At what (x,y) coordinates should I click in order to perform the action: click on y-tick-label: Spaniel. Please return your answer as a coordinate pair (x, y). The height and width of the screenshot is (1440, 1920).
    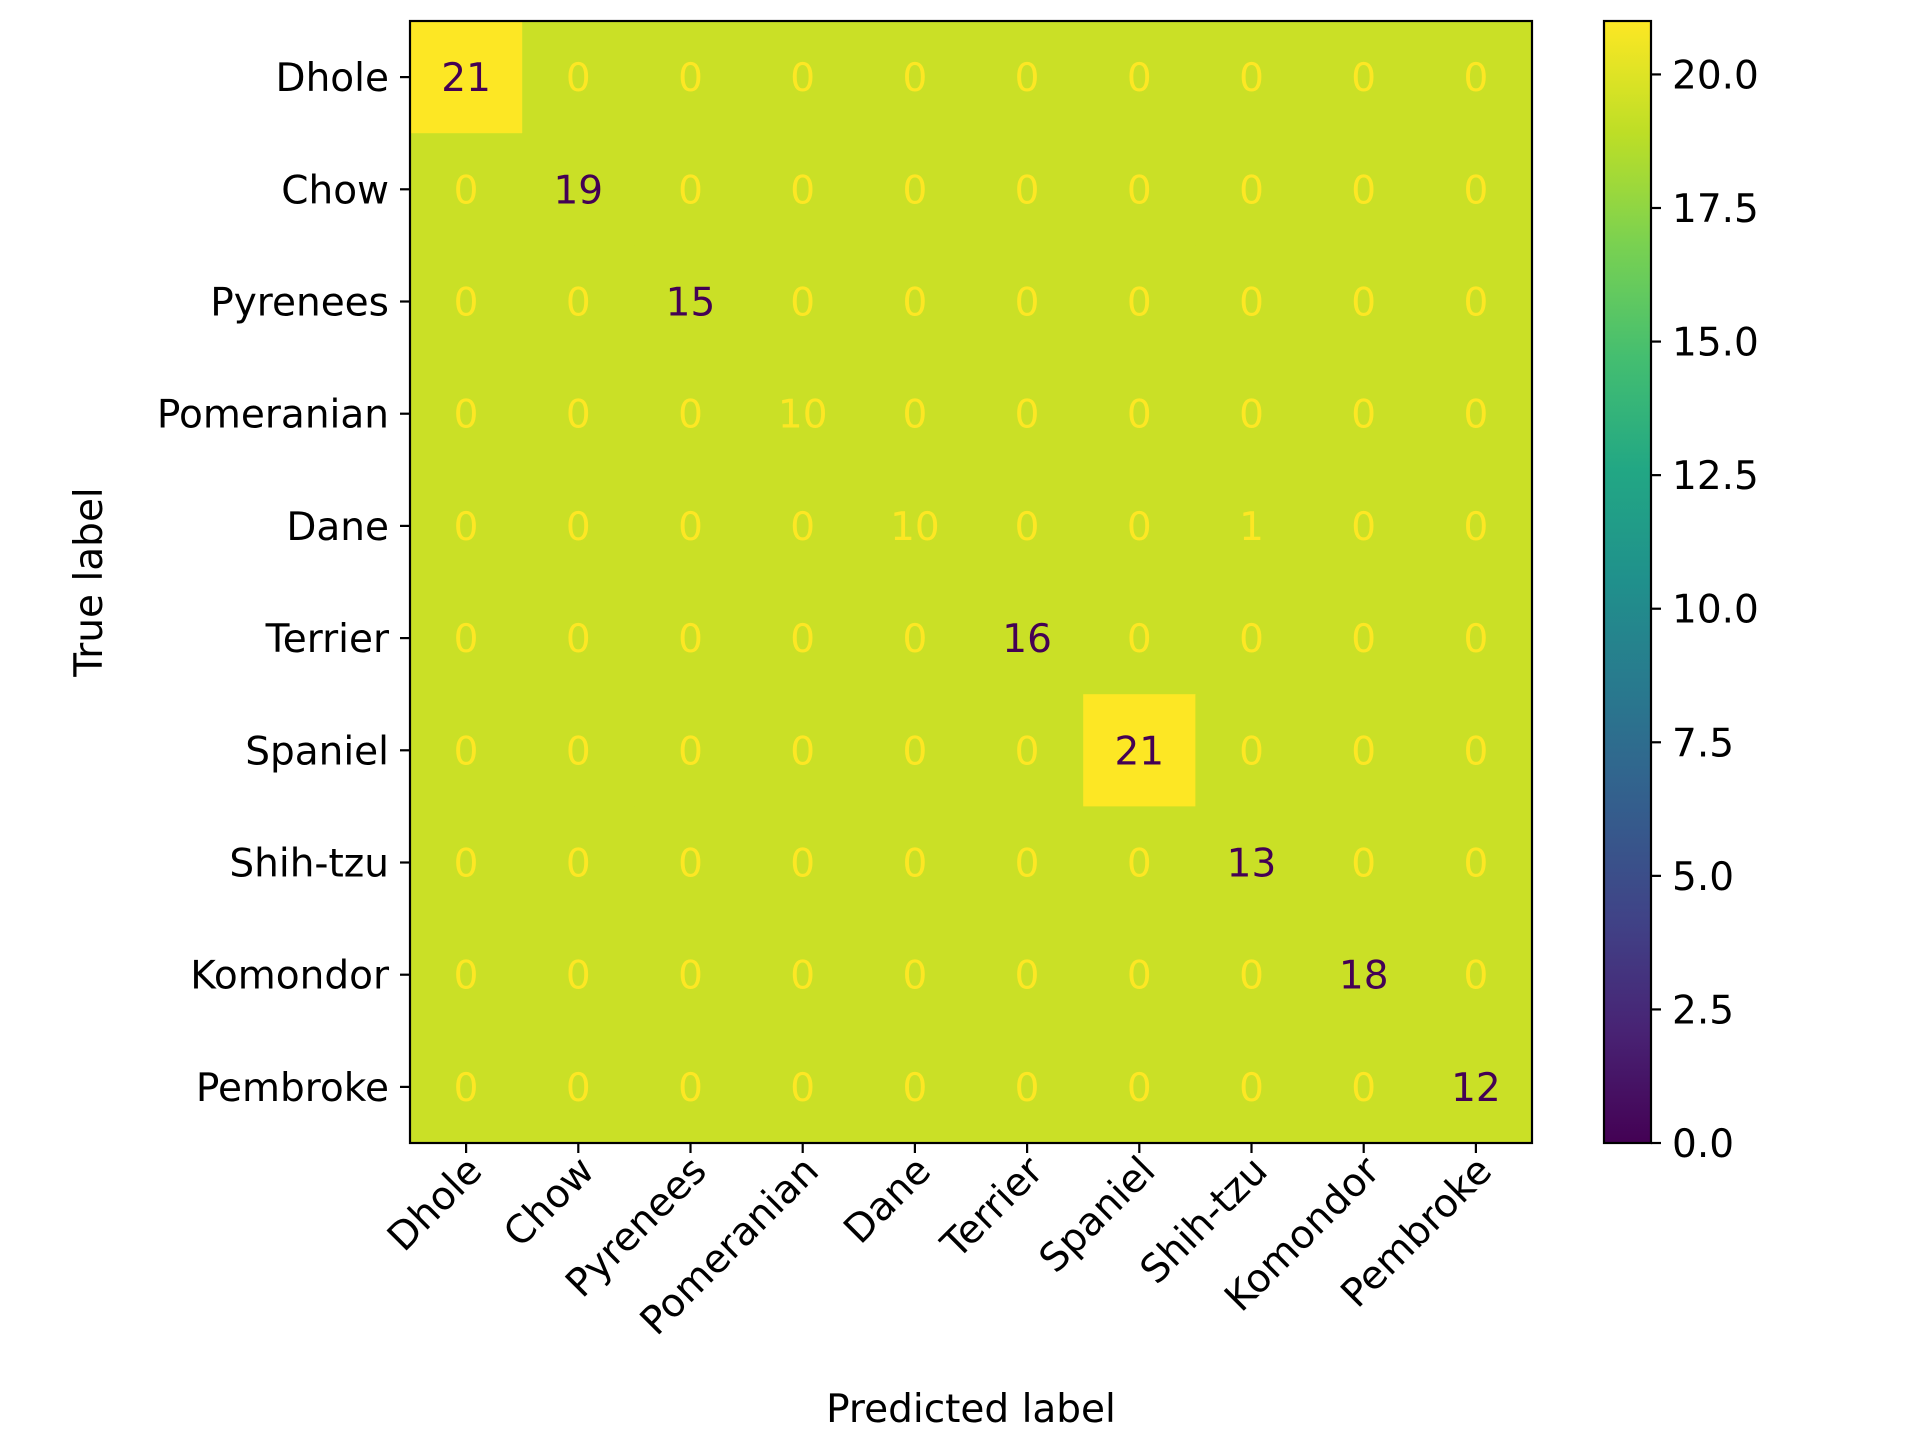
    Looking at the image, I should click on (317, 751).